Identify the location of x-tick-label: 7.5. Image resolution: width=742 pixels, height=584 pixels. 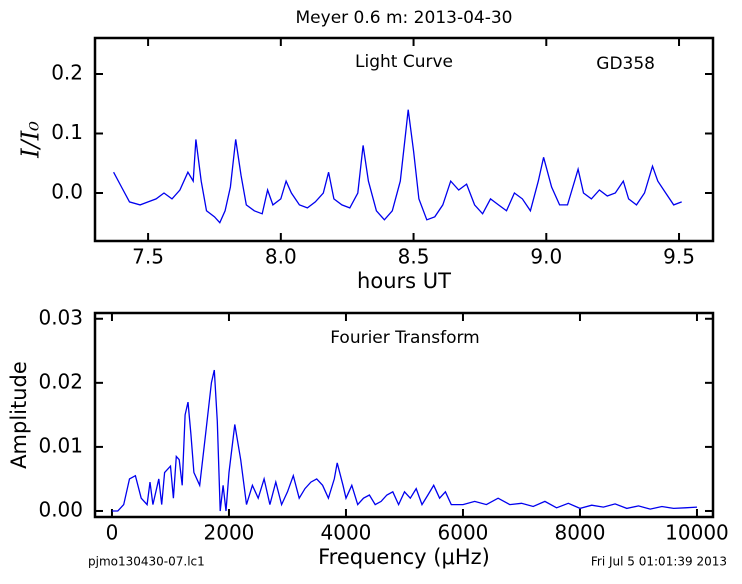
(148, 257).